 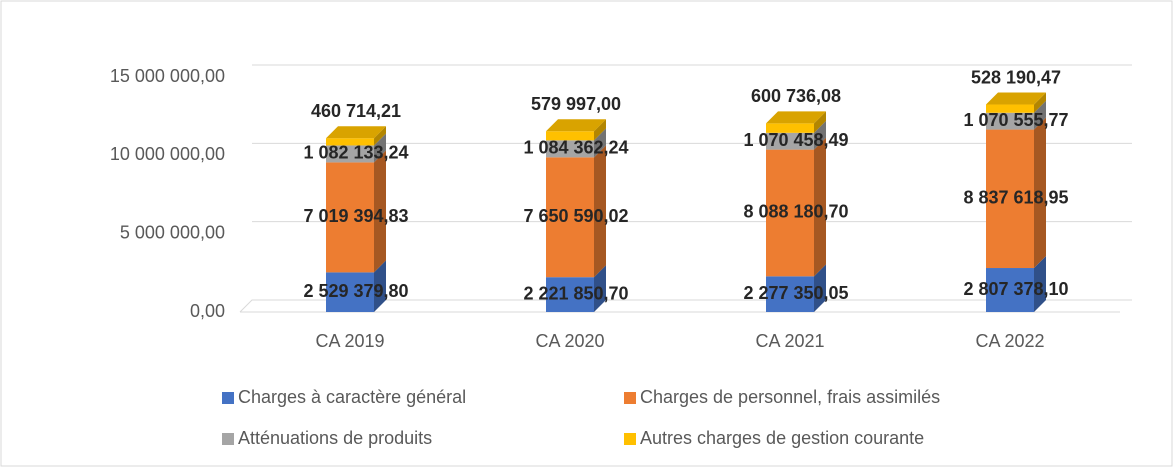 What do you see at coordinates (1015, 198) in the screenshot?
I see `data-label: 8 837 618,95` at bounding box center [1015, 198].